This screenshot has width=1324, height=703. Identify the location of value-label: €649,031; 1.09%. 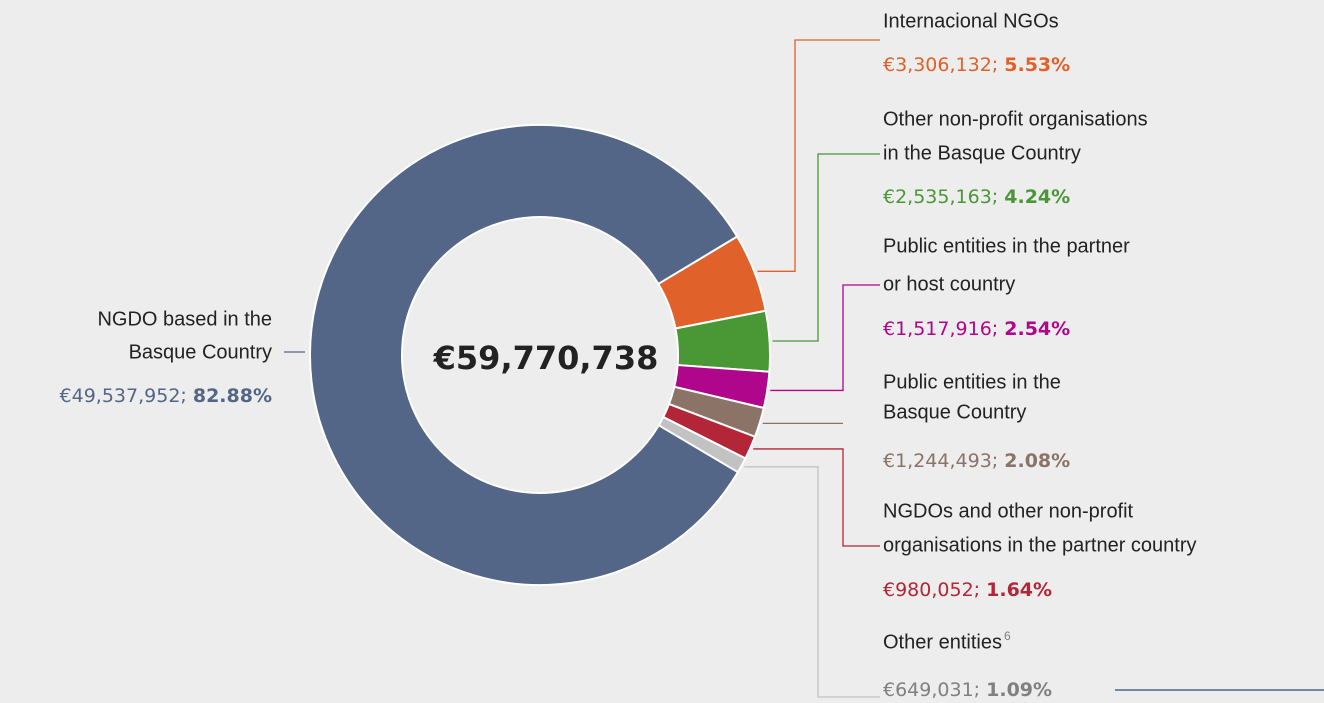
(967, 690).